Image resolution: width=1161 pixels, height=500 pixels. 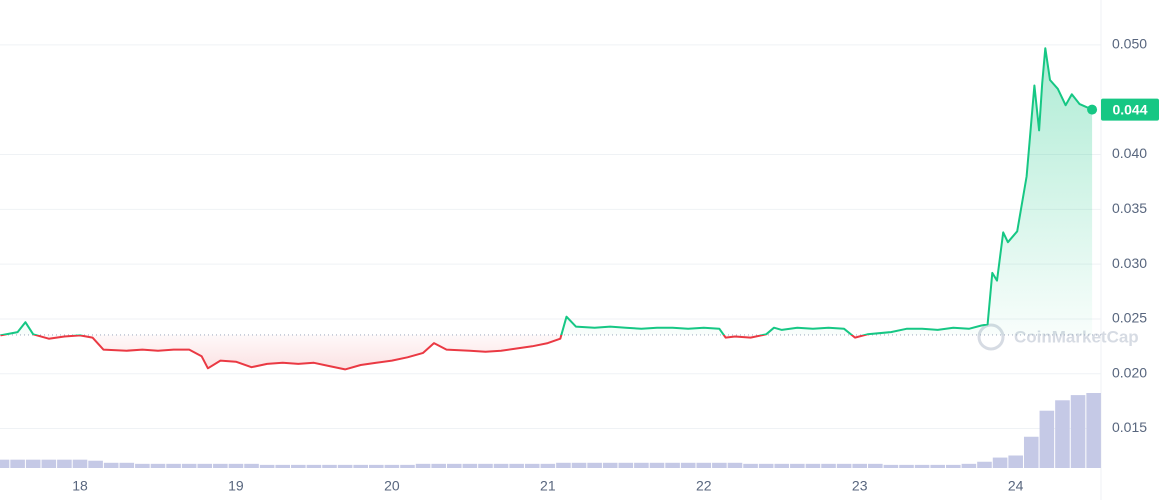 I want to click on x-tick-label: 21, so click(x=548, y=486).